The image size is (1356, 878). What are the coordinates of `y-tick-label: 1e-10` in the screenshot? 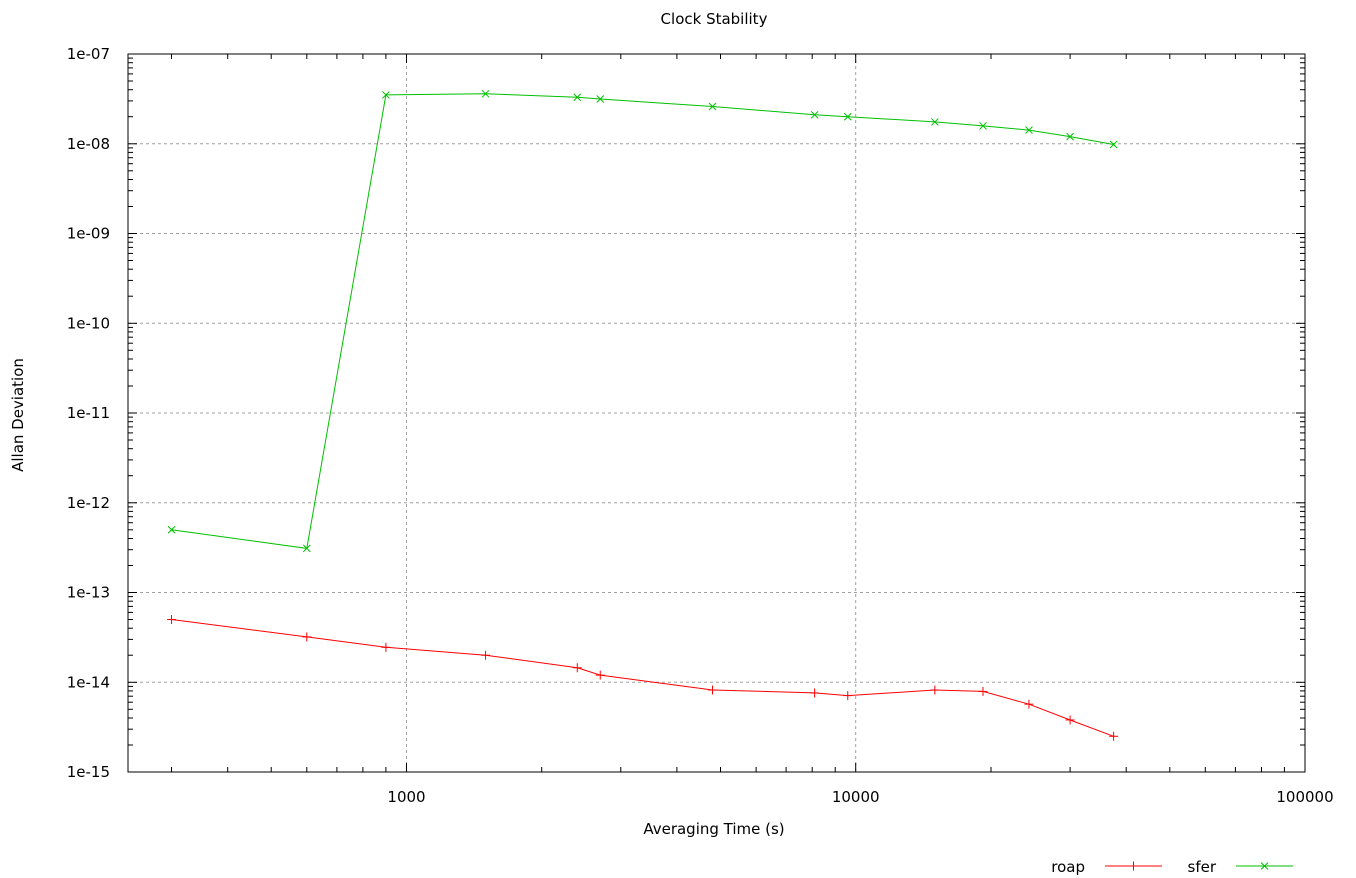 It's located at (88, 323).